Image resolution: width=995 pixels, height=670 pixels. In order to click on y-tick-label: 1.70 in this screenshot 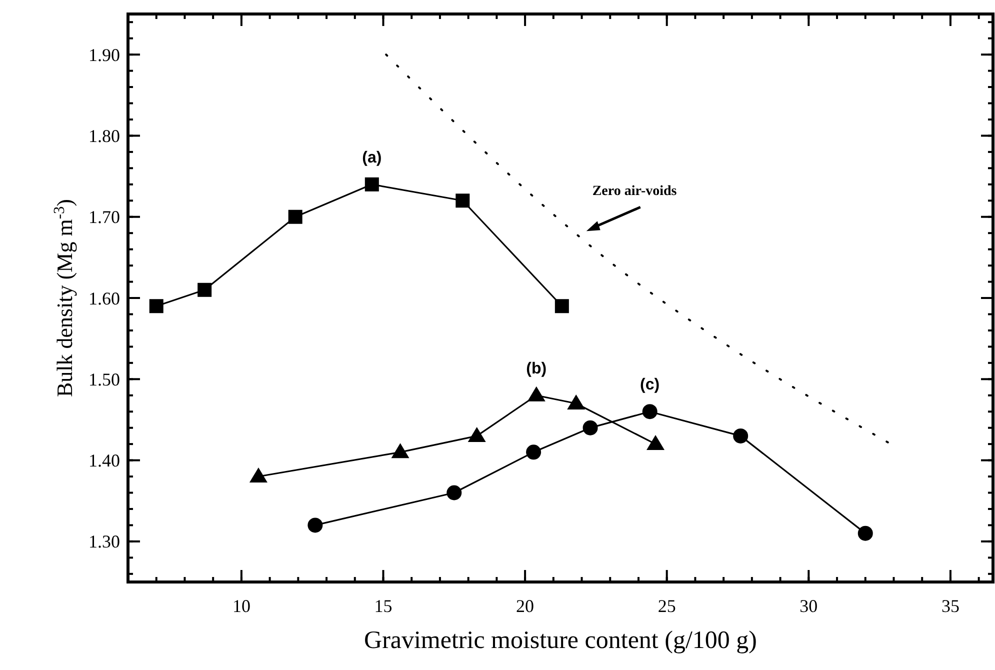, I will do `click(104, 217)`.